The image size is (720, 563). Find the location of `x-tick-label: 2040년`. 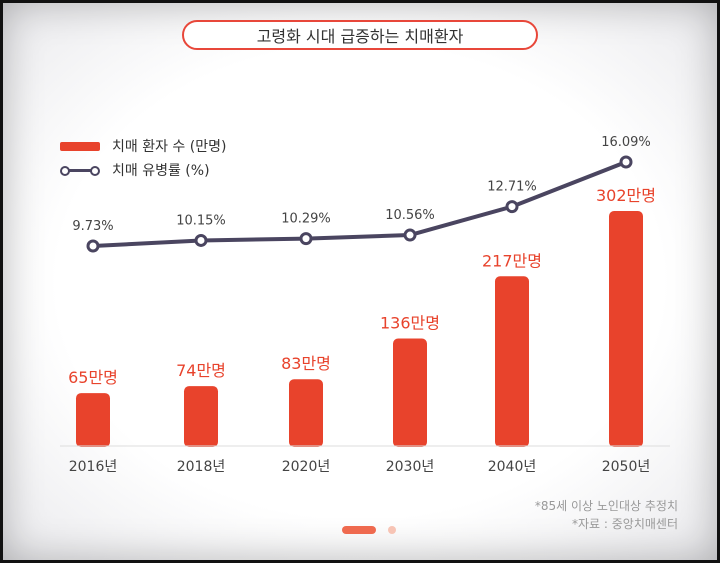

x-tick-label: 2040년 is located at coordinates (512, 467).